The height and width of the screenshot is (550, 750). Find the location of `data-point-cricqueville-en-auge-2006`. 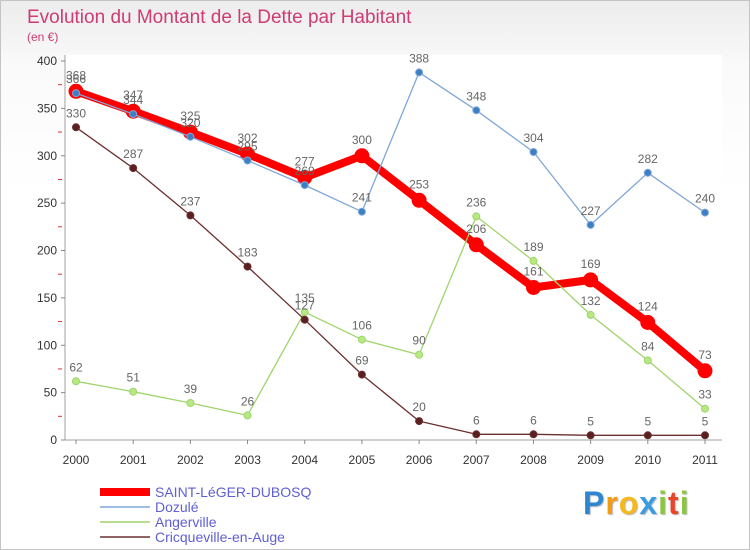

data-point-cricqueville-en-auge-2006 is located at coordinates (419, 421).